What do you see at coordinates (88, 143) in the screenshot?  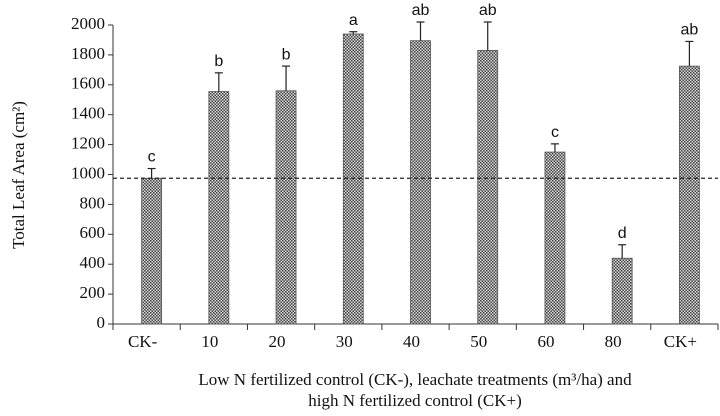 I see `y-tick-label: 1200` at bounding box center [88, 143].